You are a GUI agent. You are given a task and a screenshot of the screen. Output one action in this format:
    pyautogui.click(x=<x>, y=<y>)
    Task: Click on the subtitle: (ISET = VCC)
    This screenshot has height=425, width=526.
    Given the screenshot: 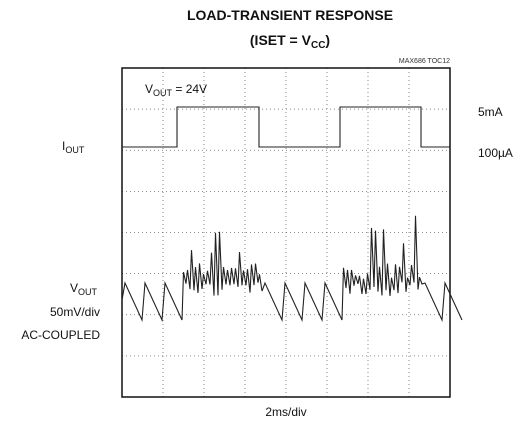 What is the action you would take?
    pyautogui.click(x=290, y=41)
    